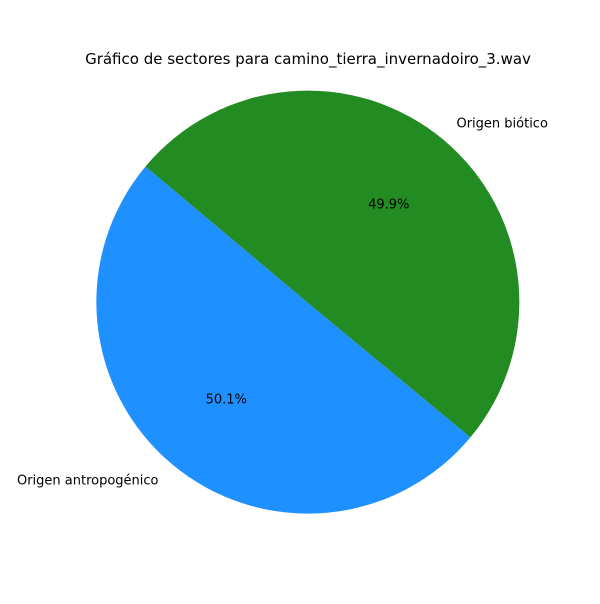 The height and width of the screenshot is (604, 600). What do you see at coordinates (388, 205) in the screenshot?
I see `slice-percent-label-1: 49.9%` at bounding box center [388, 205].